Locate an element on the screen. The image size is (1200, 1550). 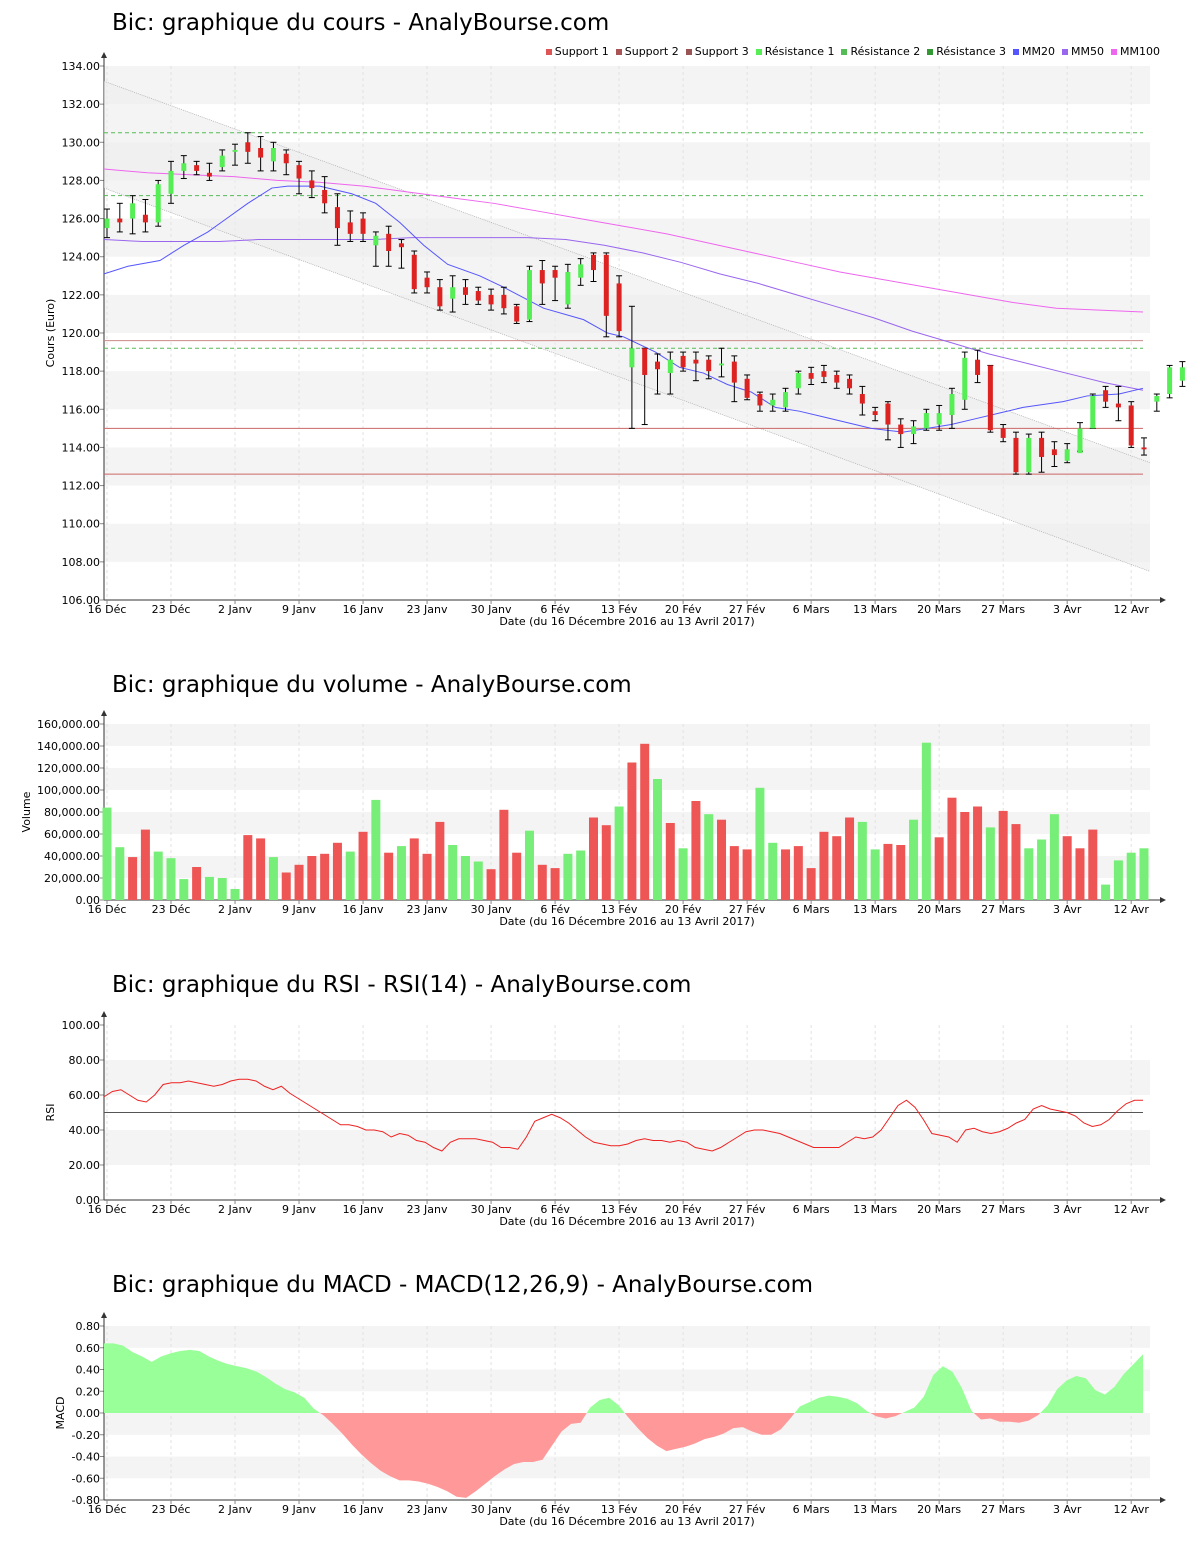
mm20-line is located at coordinates (623, 309).